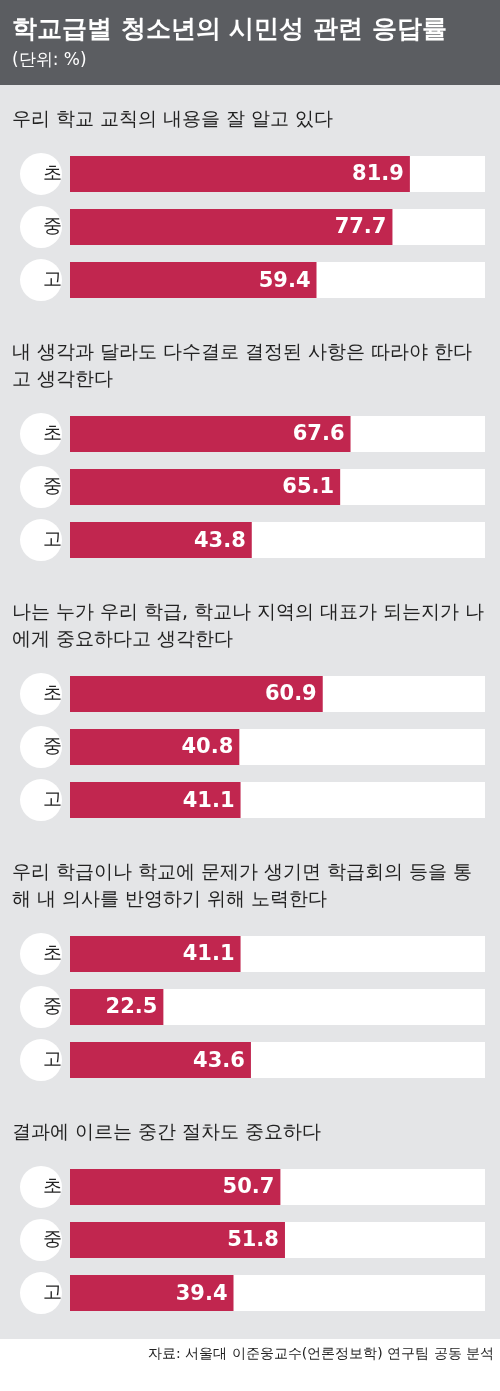 The width and height of the screenshot is (500, 1391). What do you see at coordinates (173, 118) in the screenshot?
I see `chart-title: 우리 학교 교칙의 내용을 잘 알고 있다` at bounding box center [173, 118].